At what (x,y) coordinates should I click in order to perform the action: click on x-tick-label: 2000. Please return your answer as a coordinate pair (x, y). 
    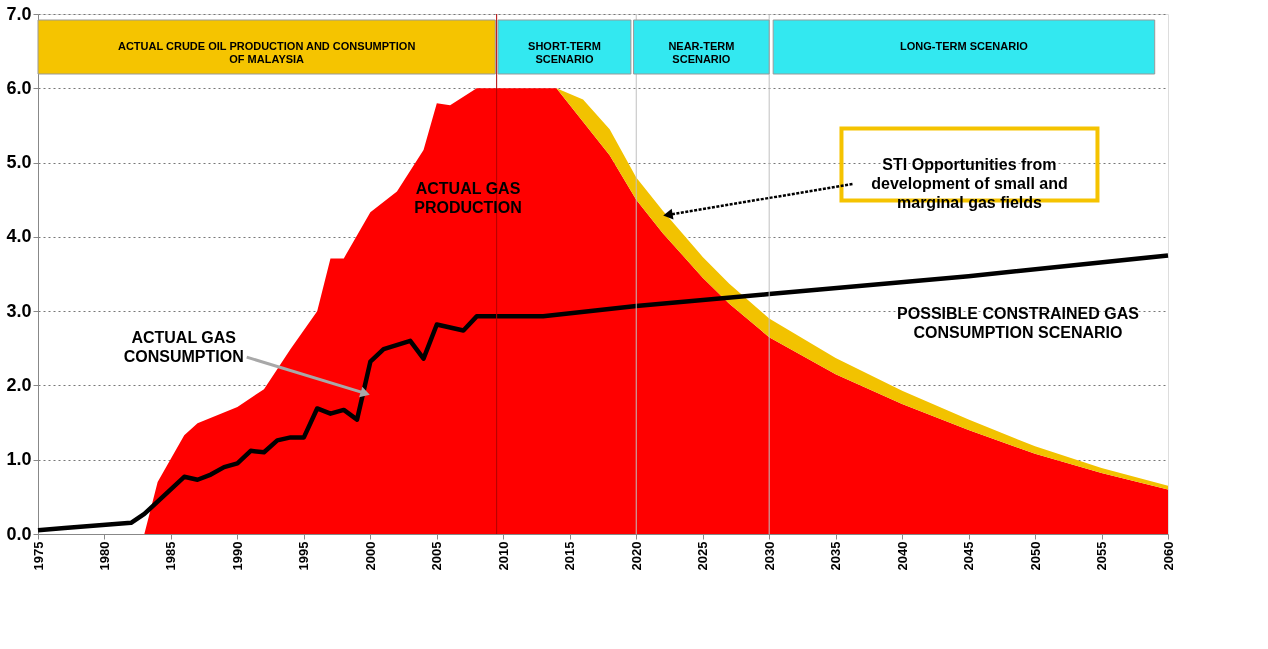
    Looking at the image, I should click on (370, 556).